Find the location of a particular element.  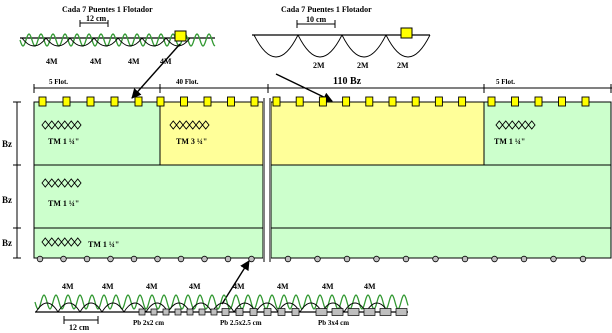

panel-bottom-right is located at coordinates (441, 243).